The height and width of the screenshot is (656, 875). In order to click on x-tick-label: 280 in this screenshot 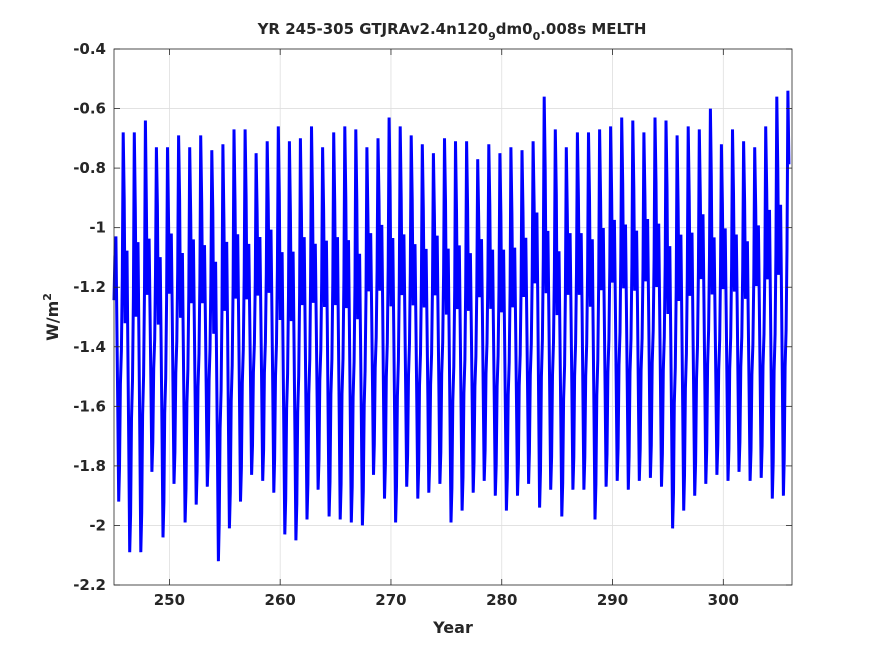, I will do `click(501, 600)`.